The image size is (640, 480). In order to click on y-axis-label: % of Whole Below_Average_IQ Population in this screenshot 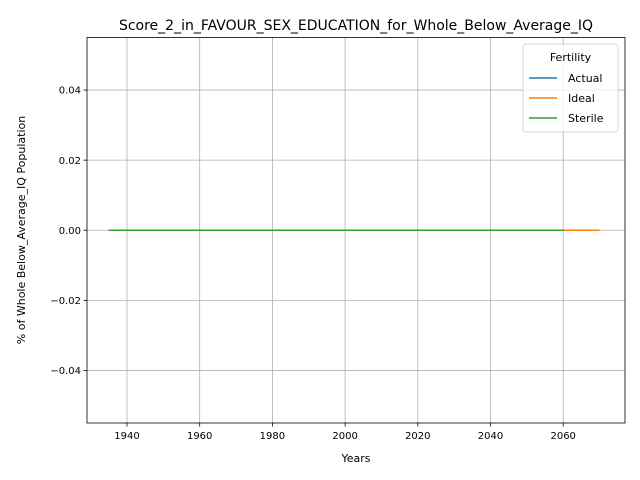, I will do `click(21, 230)`.